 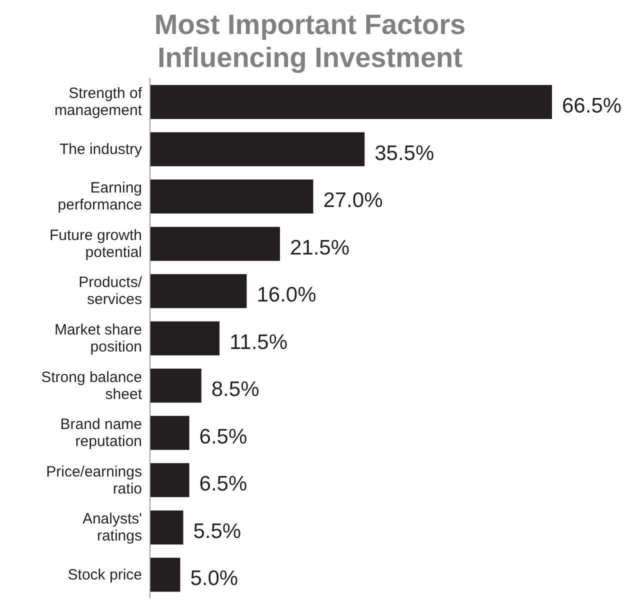 What do you see at coordinates (98, 338) in the screenshot?
I see `y-tick-label: Market share position` at bounding box center [98, 338].